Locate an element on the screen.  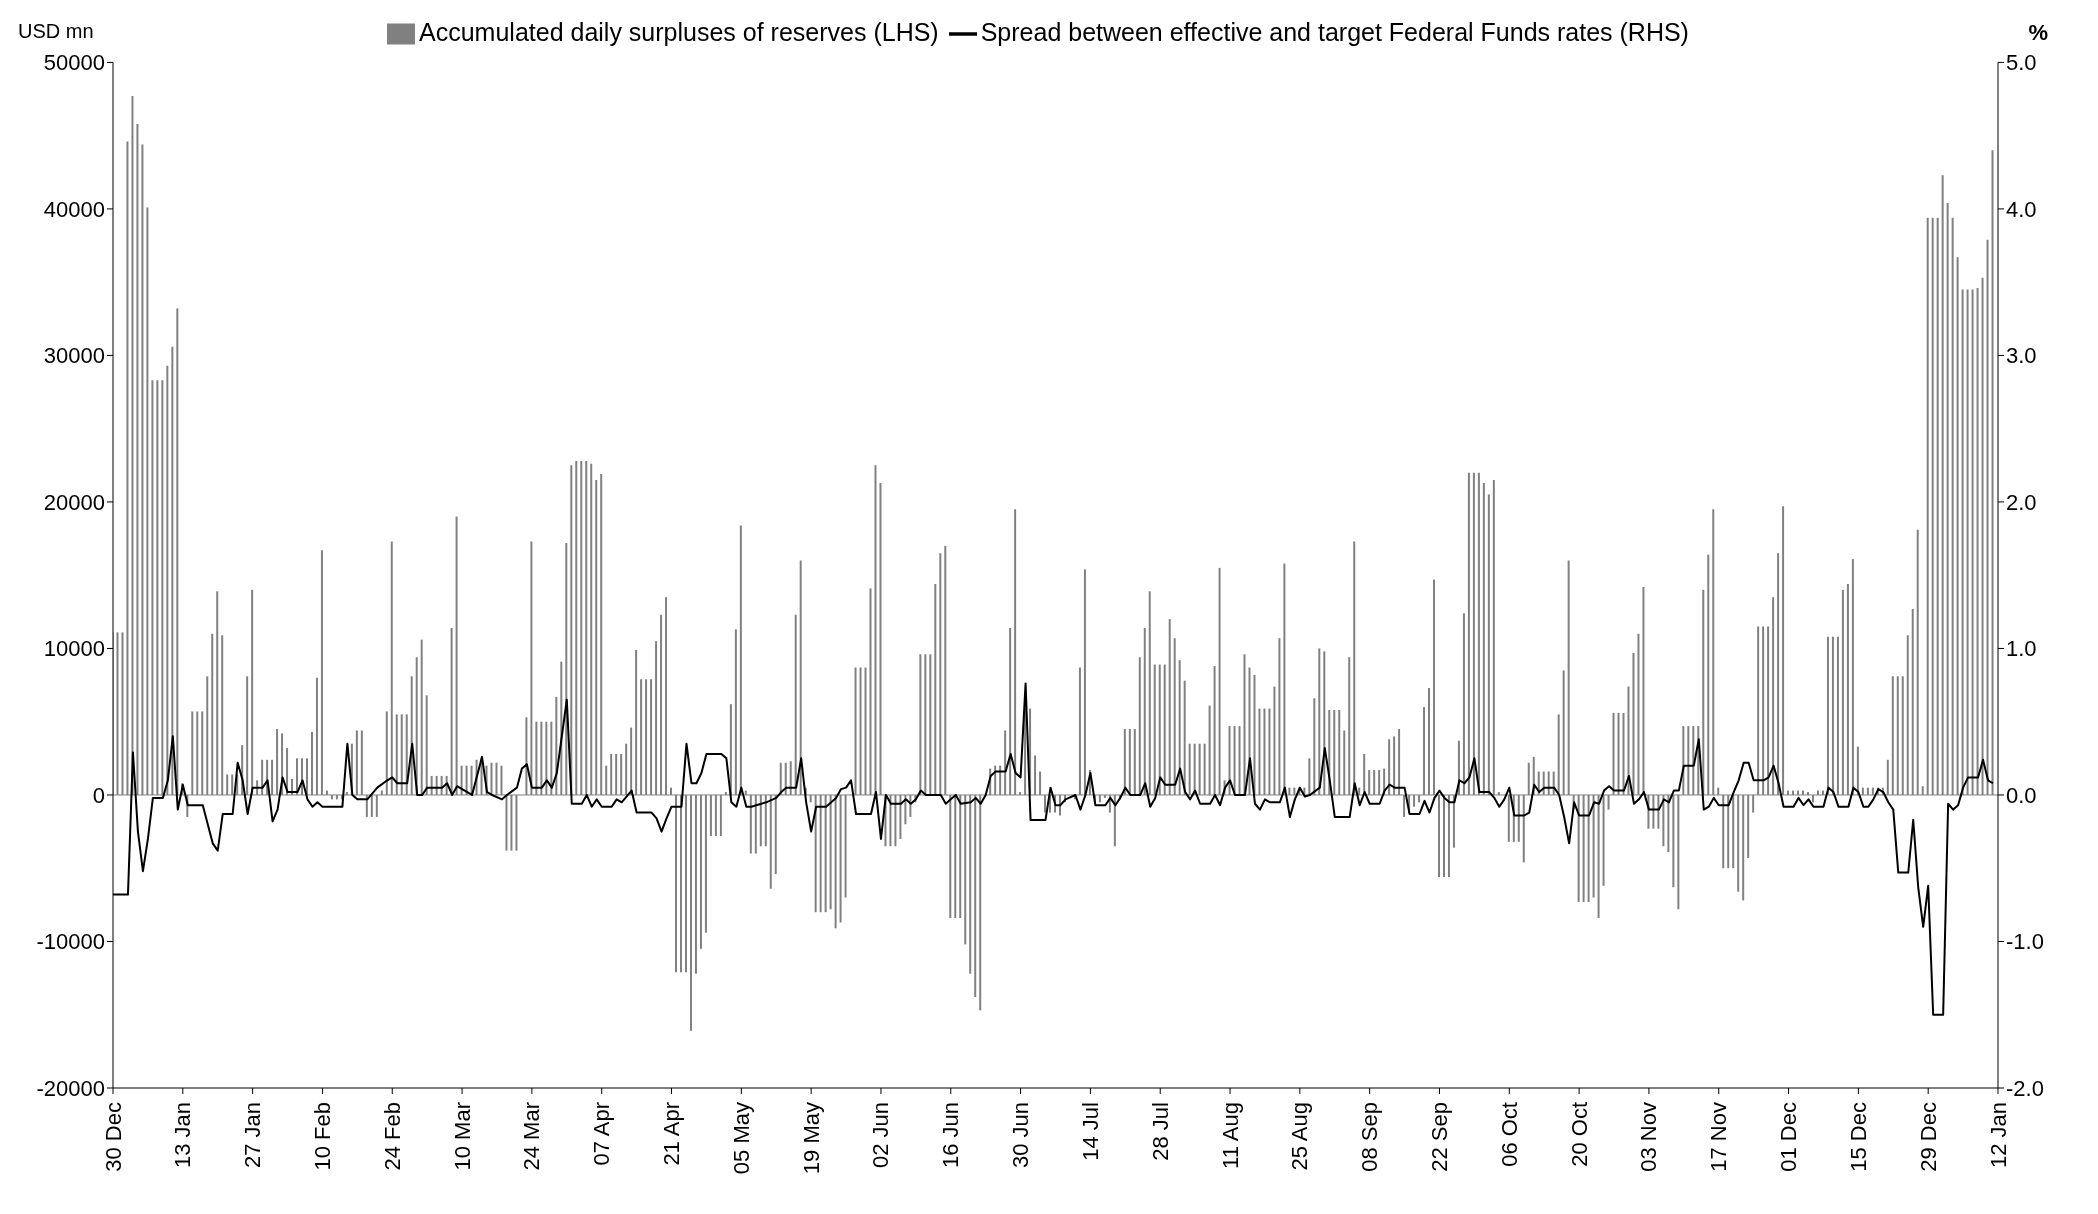
x-tick-label: 14 Jul is located at coordinates (1090, 1131).